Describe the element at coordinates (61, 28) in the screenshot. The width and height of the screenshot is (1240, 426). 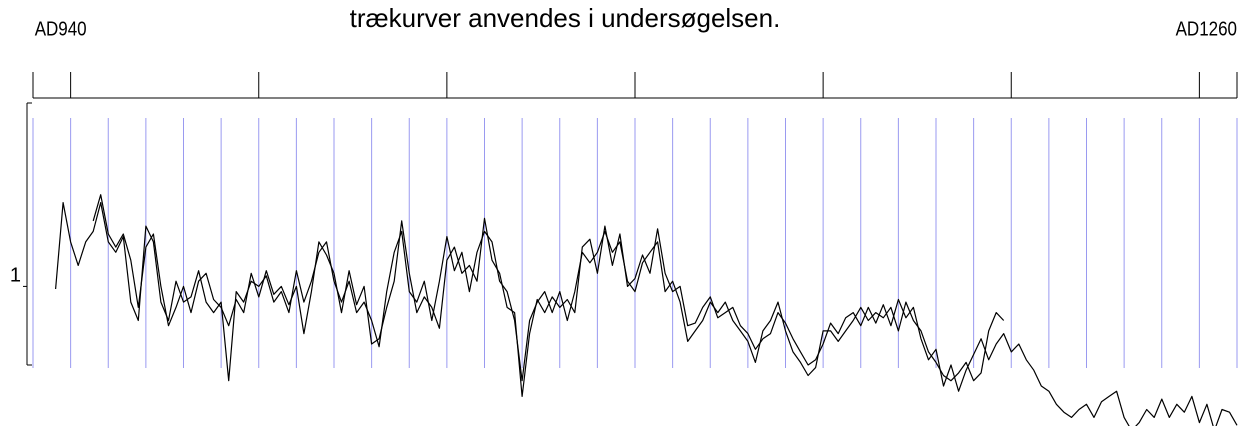
I see `x-tick-label: AD940` at that location.